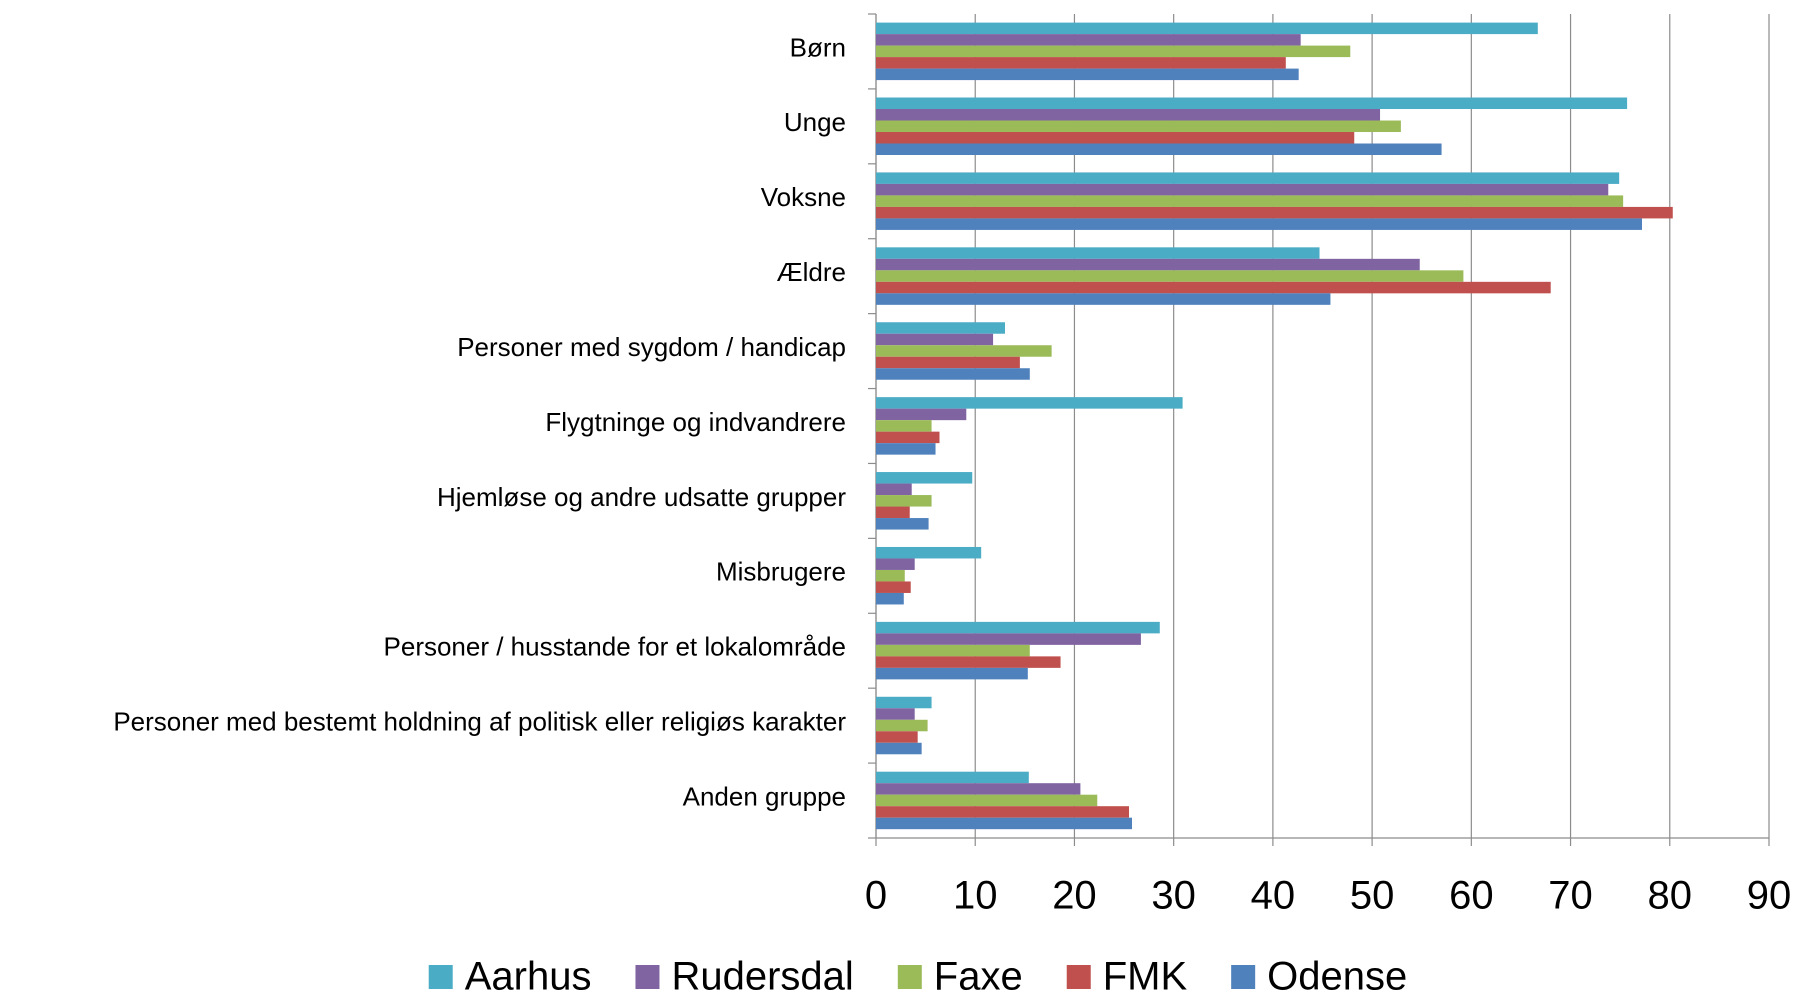 The width and height of the screenshot is (1800, 997). Describe the element at coordinates (762, 976) in the screenshot. I see `legend-label: Rudersdal` at that location.